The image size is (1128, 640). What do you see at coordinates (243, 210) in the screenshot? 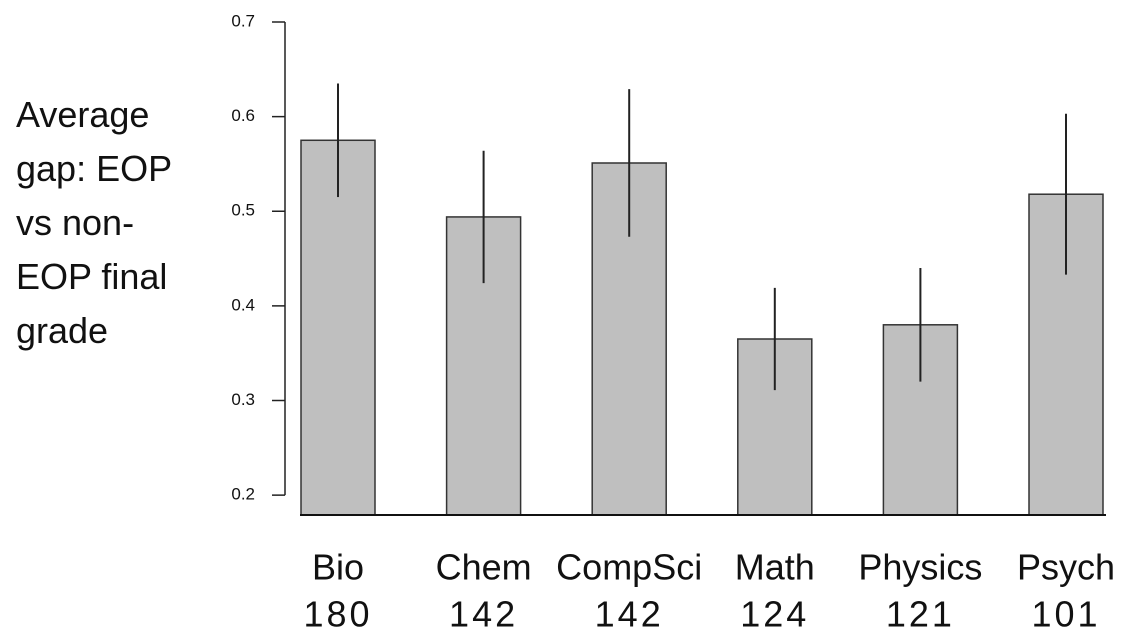
I see `y-tick-label: 0.5` at bounding box center [243, 210].